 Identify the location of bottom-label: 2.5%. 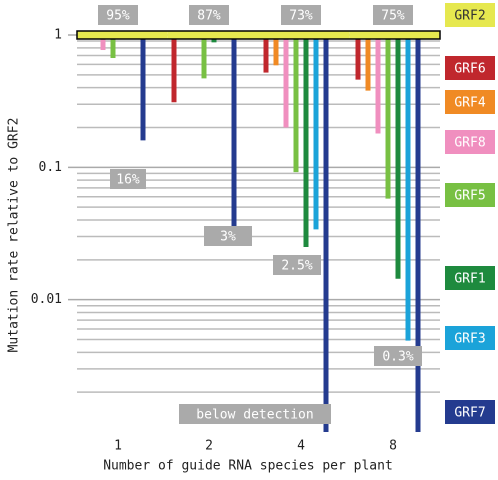
(296, 266).